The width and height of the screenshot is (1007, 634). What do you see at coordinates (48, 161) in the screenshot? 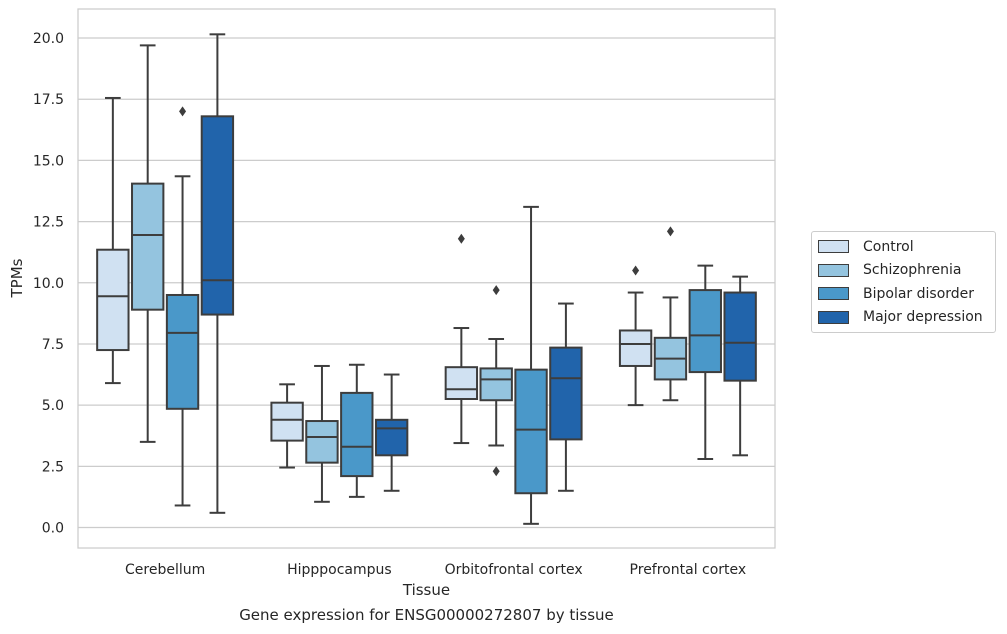
I see `y-tick-label: 15.0` at bounding box center [48, 161].